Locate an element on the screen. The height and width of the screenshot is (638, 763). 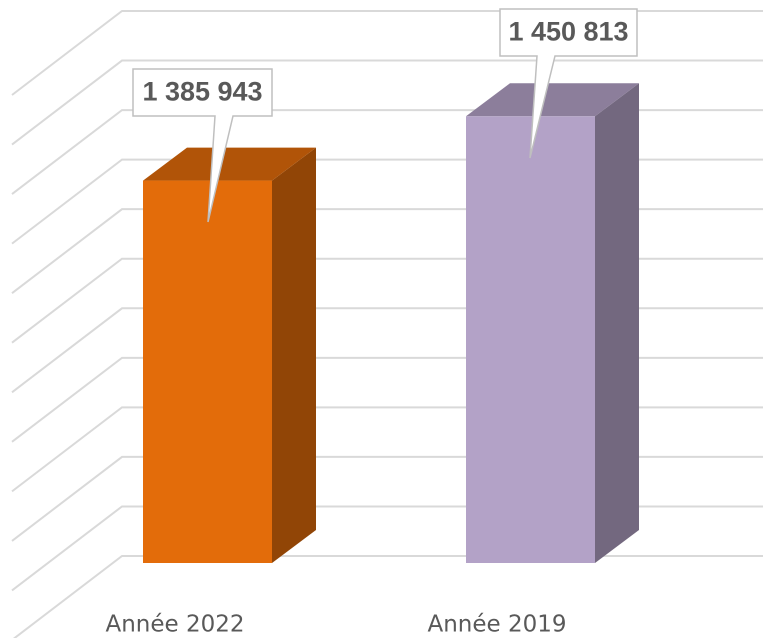
data-label: 1 450 813 is located at coordinates (568, 32).